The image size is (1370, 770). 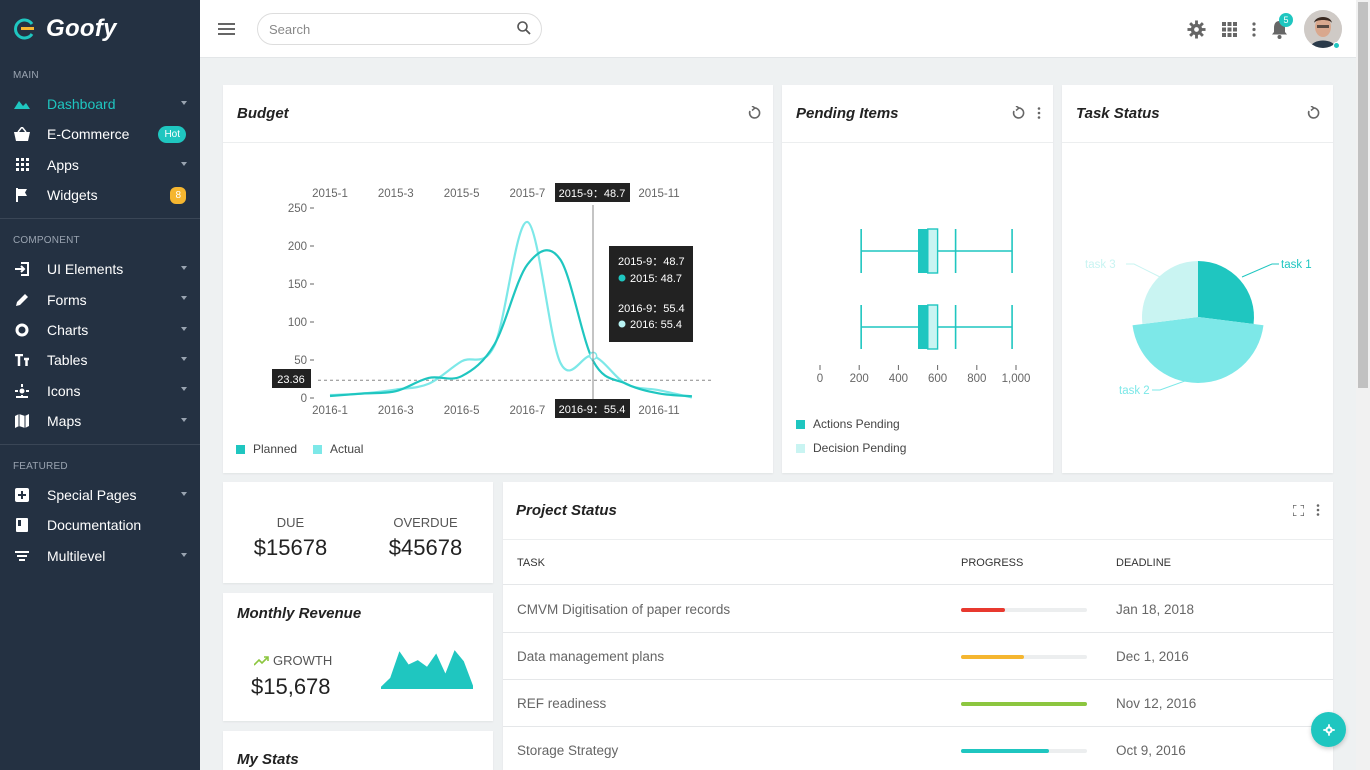 What do you see at coordinates (226, 29) in the screenshot?
I see `menu-toggle-icon` at bounding box center [226, 29].